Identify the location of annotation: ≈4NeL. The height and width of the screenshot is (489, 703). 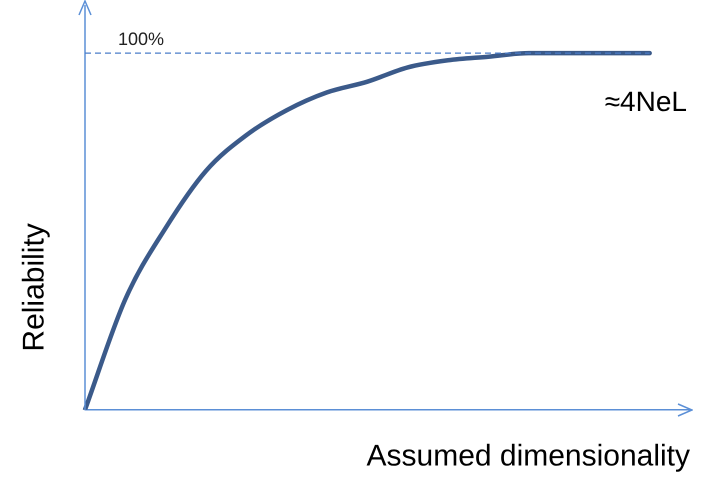
(645, 101).